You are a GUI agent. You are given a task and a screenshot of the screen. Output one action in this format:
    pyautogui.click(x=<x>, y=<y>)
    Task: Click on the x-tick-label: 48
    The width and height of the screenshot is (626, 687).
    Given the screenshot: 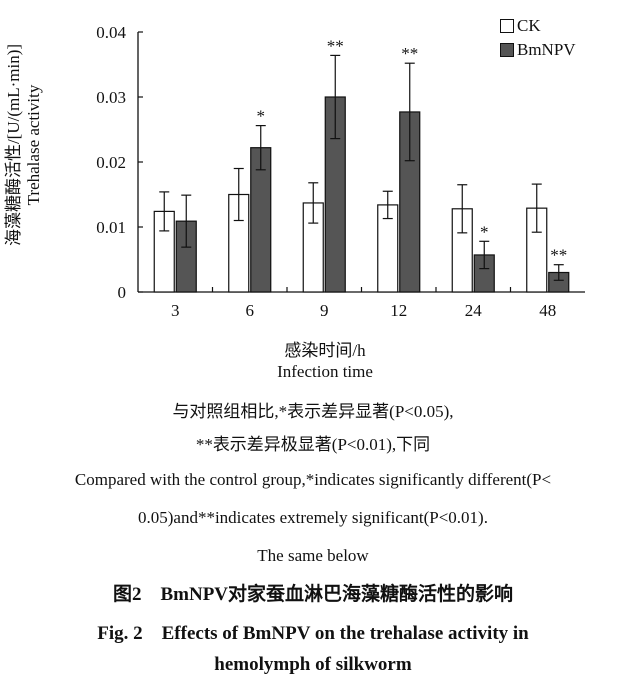 What is the action you would take?
    pyautogui.click(x=547, y=310)
    